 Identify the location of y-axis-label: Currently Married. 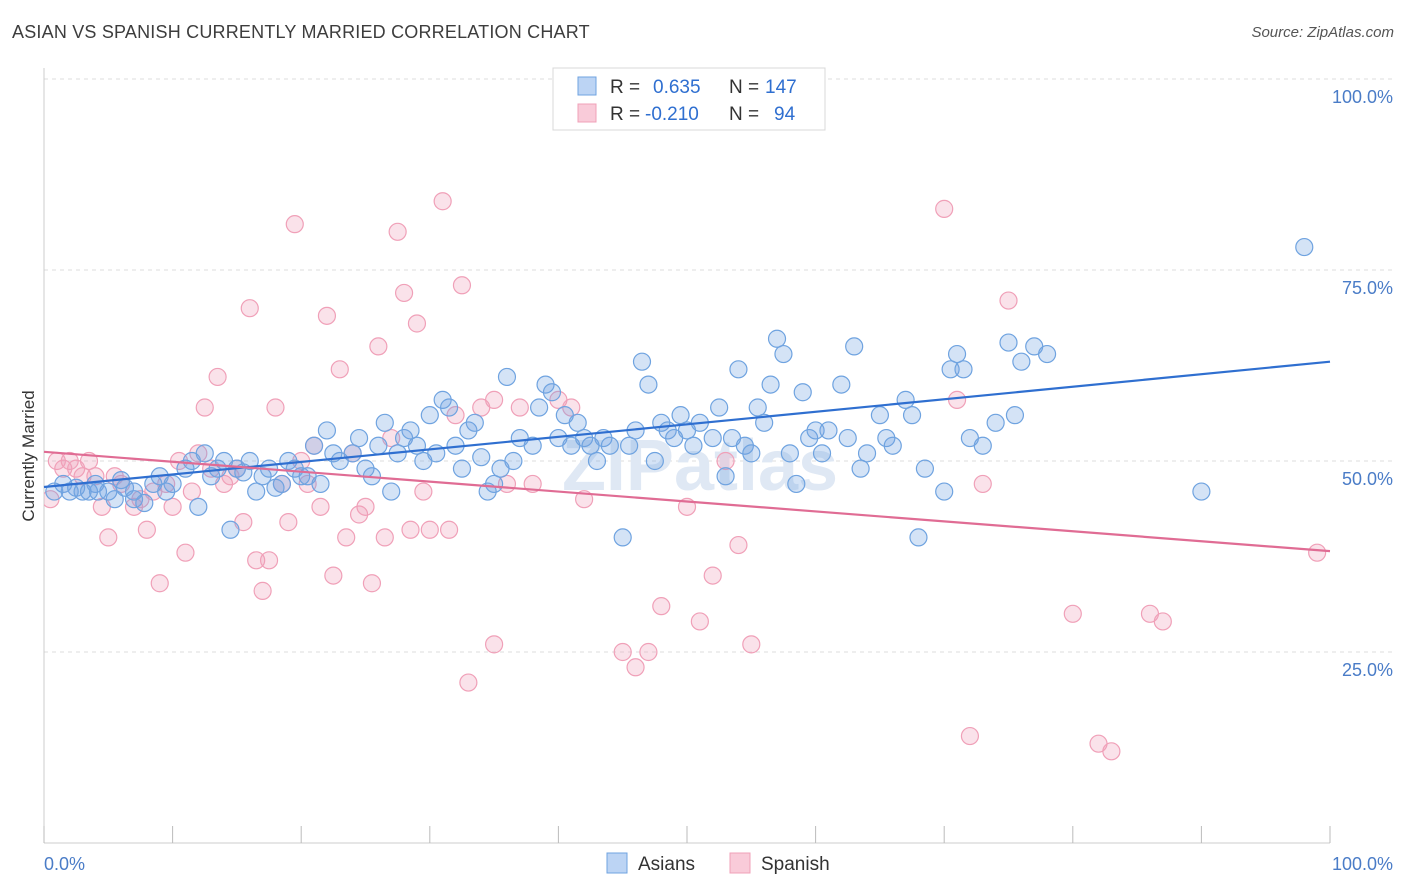
(28, 455).